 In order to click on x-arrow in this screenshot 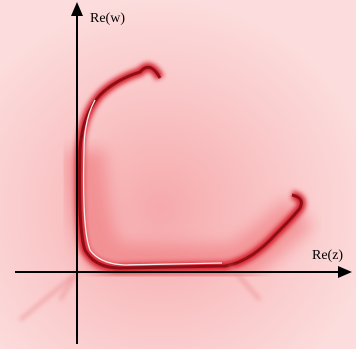, I will do `click(345, 272)`.